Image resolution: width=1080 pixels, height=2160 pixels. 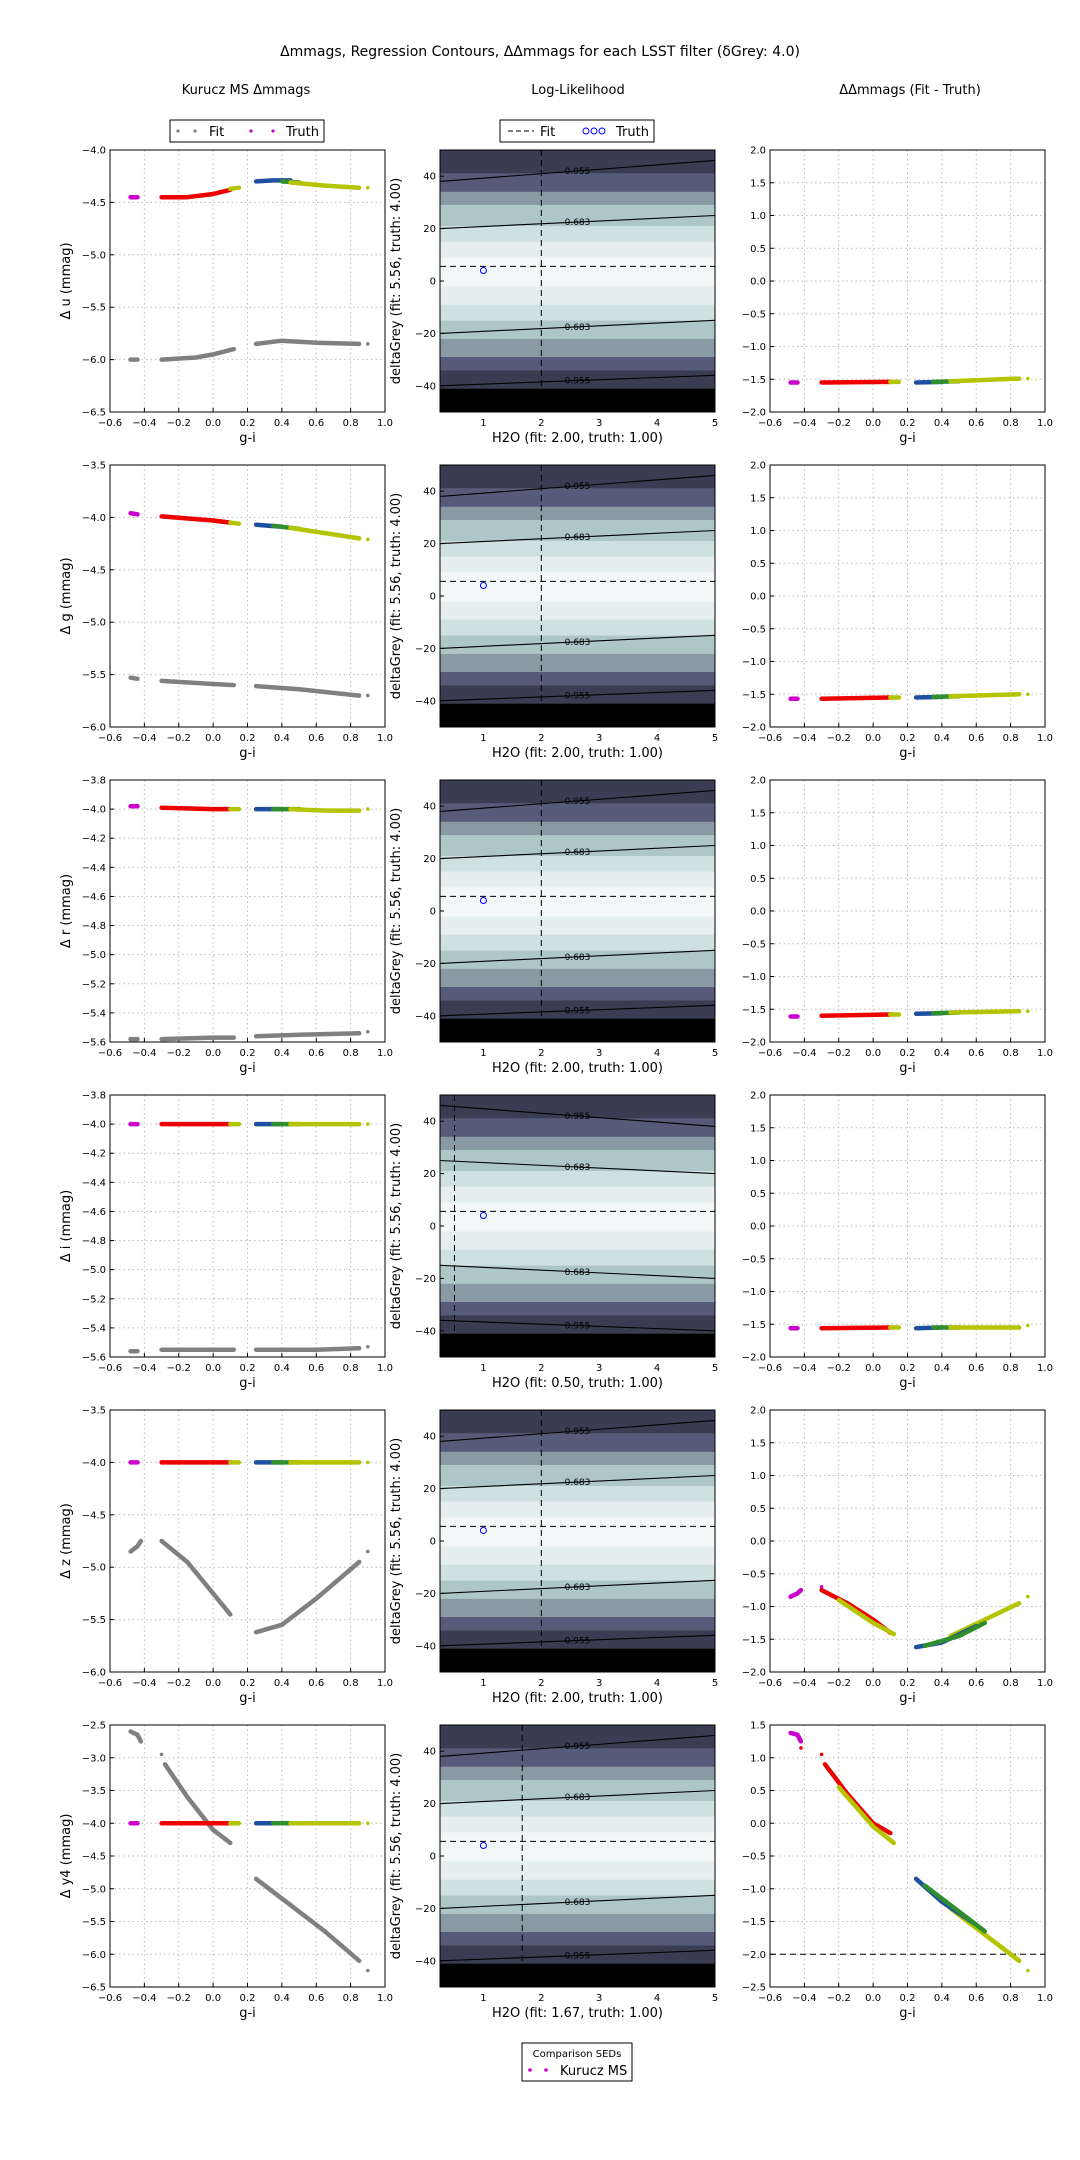 What do you see at coordinates (599, 738) in the screenshot?
I see `x-tick-label: 3` at bounding box center [599, 738].